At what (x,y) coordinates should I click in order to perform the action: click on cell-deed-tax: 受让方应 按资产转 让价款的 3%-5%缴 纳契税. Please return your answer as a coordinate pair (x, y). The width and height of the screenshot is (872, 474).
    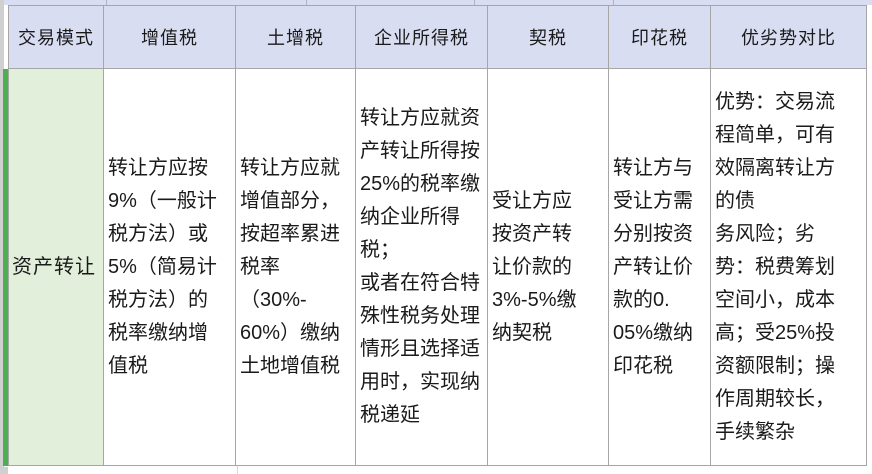
    Looking at the image, I should click on (548, 267).